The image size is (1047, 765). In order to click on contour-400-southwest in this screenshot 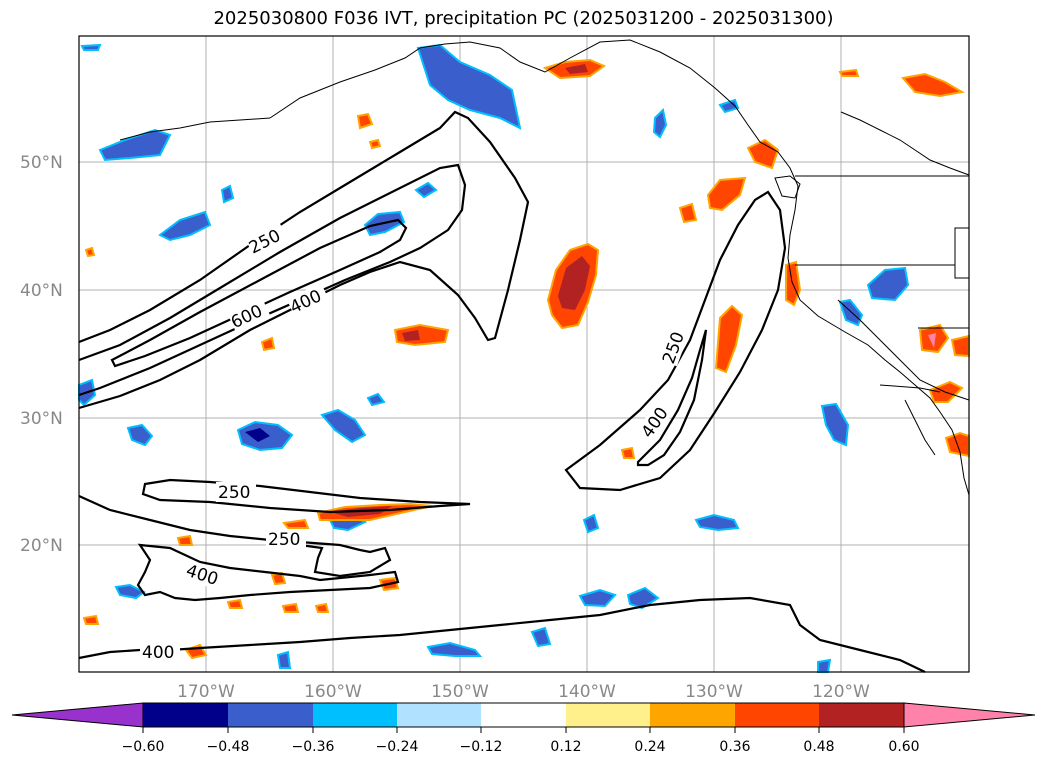, I will do `click(502, 634)`.